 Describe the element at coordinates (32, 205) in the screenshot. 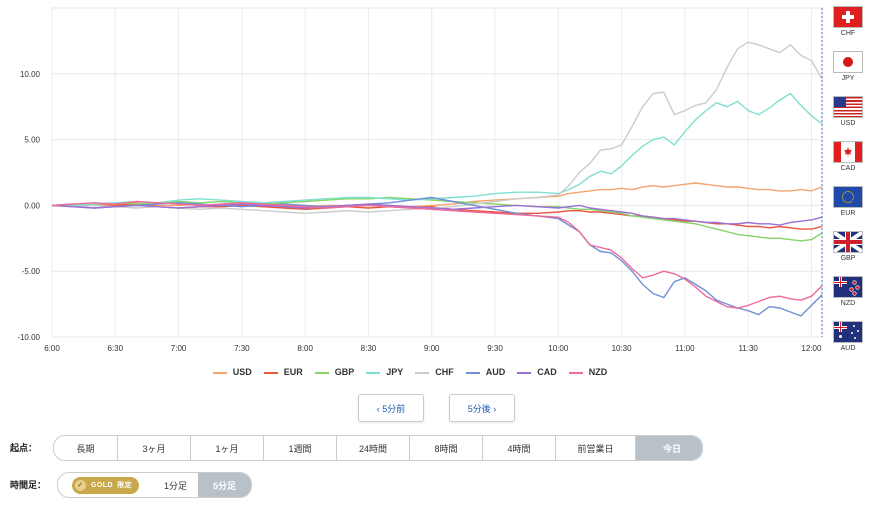

I see `y-tick-label: 0.00` at that location.